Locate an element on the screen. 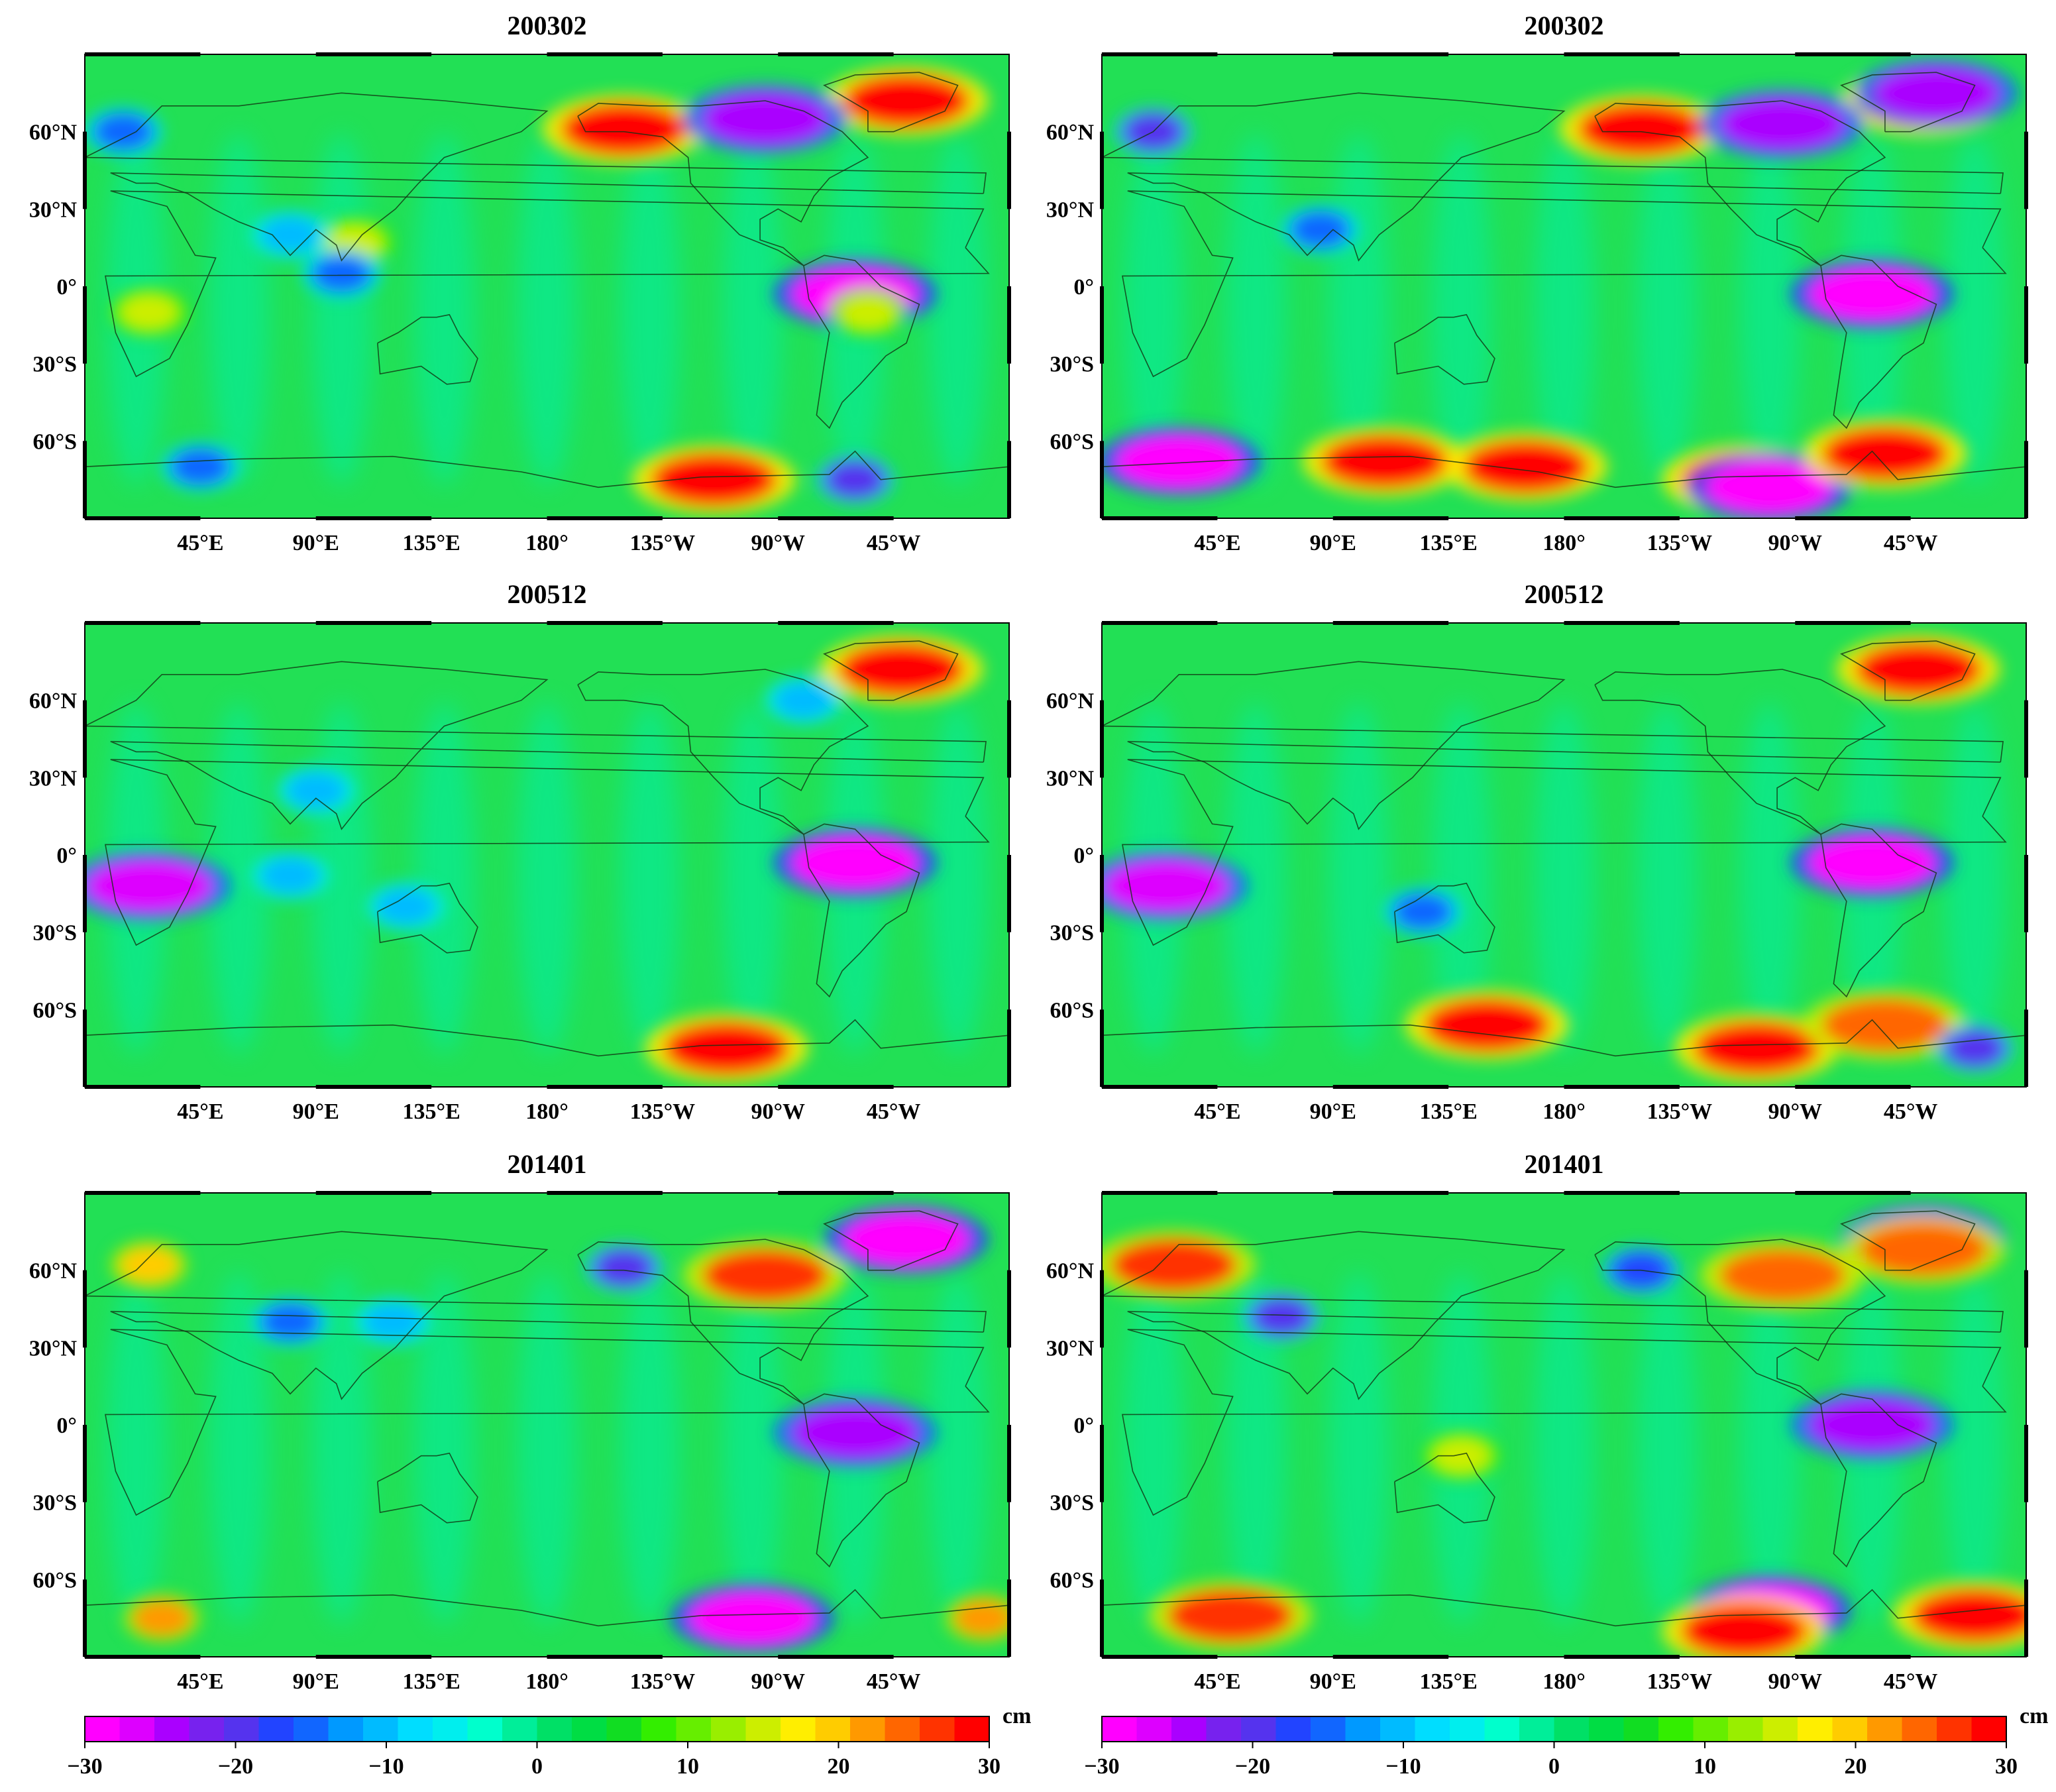 The height and width of the screenshot is (1792, 2056). anomaly-field is located at coordinates (547, 855).